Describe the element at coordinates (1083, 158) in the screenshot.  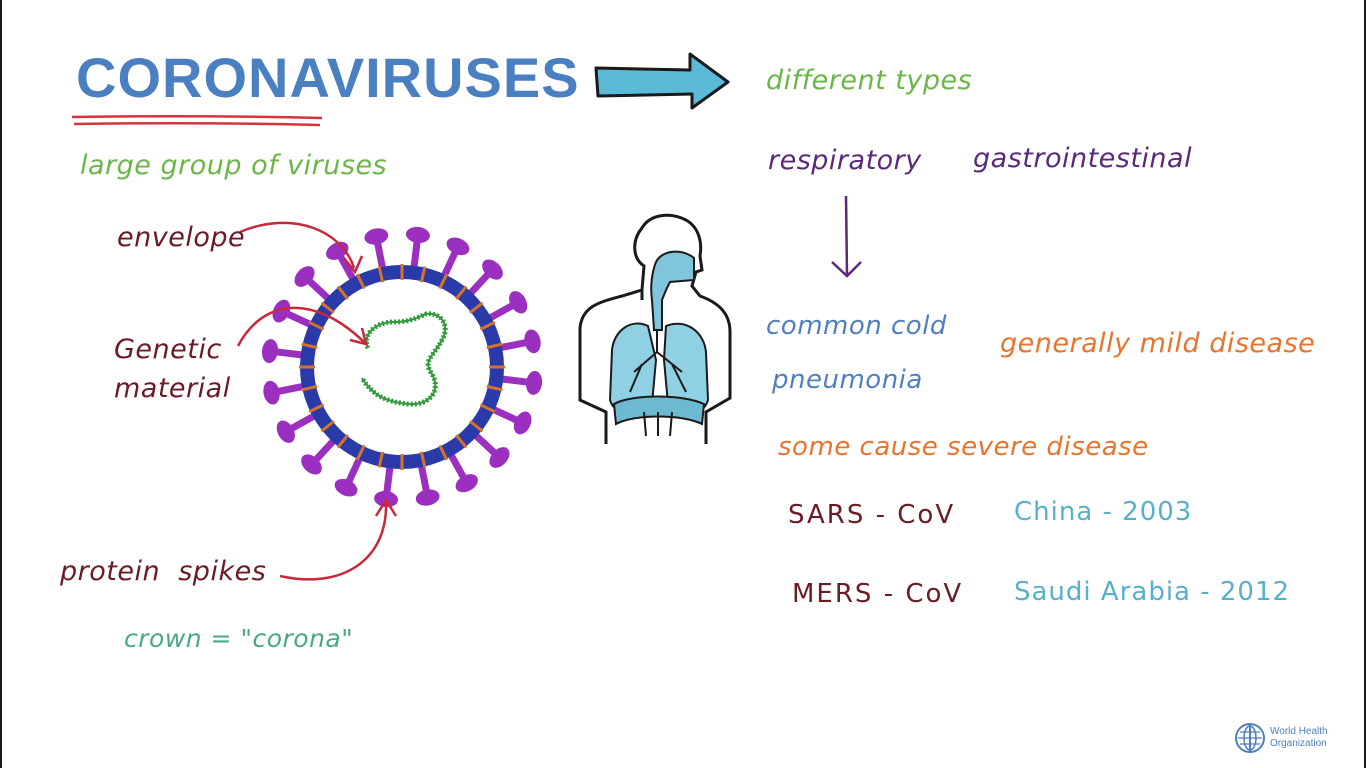
I see `gastrointestinal-label: gastrointestinal` at that location.